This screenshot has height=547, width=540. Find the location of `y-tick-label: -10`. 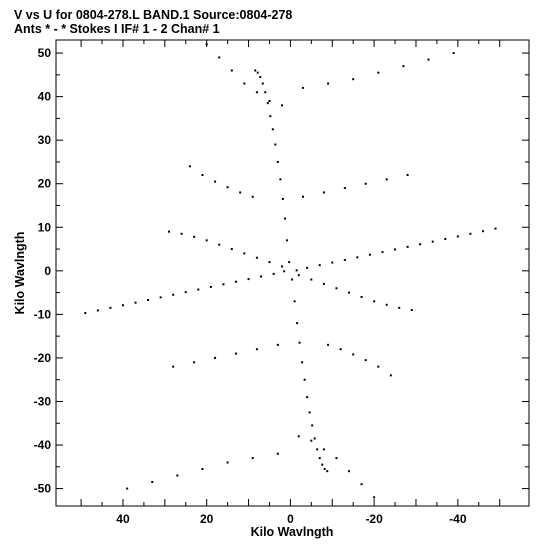

y-tick-label: -10 is located at coordinates (43, 314).